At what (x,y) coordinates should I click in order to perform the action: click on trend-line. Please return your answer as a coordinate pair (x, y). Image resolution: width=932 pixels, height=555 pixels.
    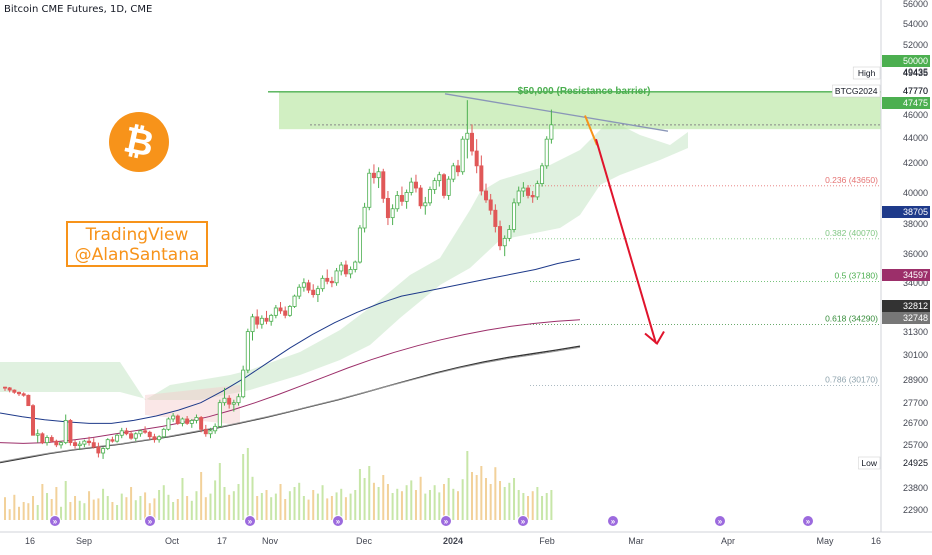
    Looking at the image, I should click on (556, 112).